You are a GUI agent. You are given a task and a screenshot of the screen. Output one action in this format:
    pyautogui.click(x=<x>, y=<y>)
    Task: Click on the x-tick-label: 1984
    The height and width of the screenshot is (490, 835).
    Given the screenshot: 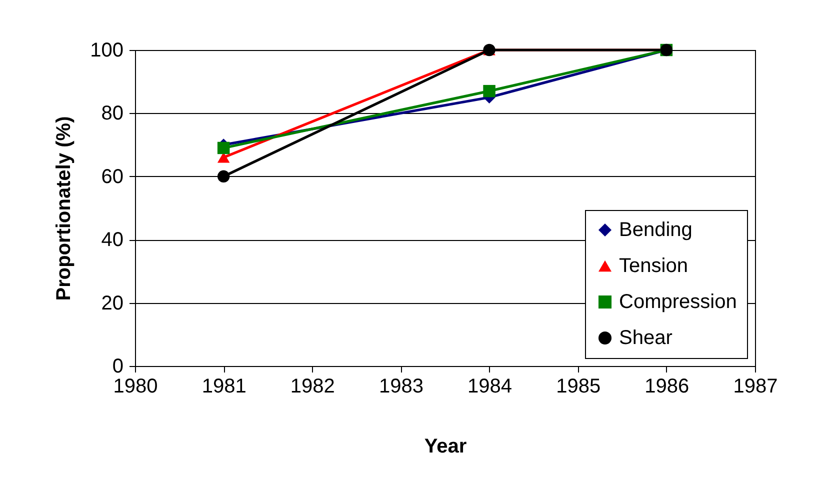 What is the action you would take?
    pyautogui.click(x=490, y=387)
    